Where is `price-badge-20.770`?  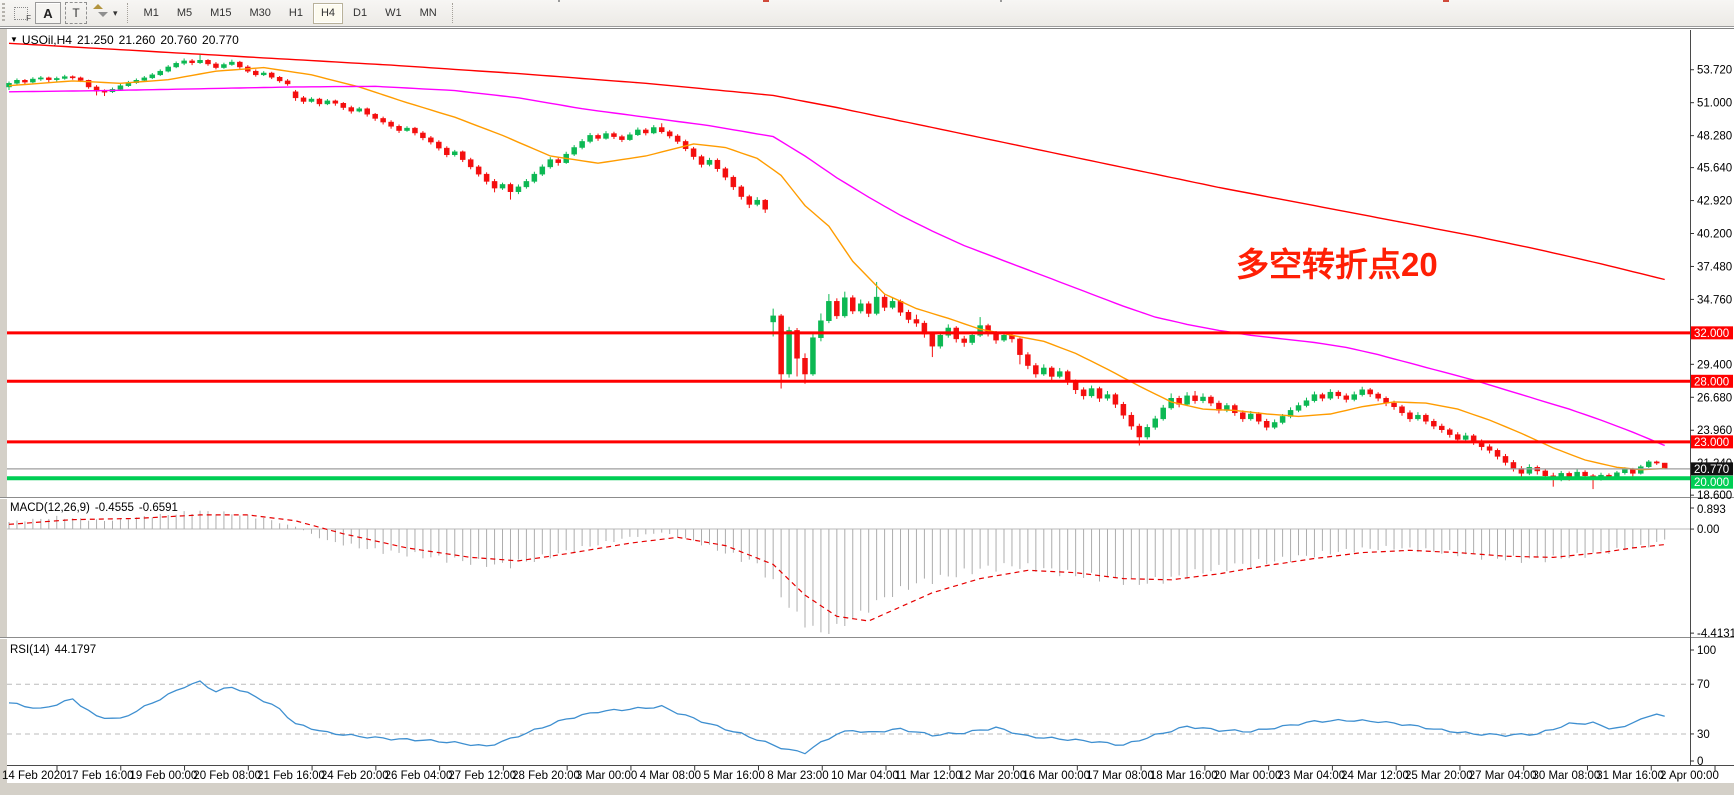 price-badge-20.770 is located at coordinates (1712, 469).